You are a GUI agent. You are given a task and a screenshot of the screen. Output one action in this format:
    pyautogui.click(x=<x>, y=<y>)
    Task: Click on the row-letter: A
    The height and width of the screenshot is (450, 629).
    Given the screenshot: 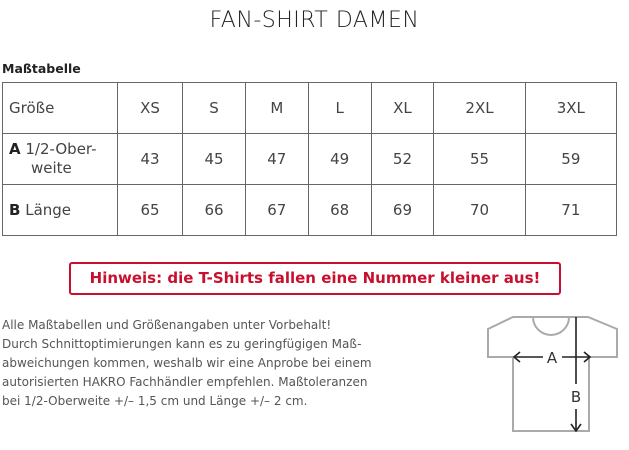 What is the action you would take?
    pyautogui.click(x=15, y=149)
    